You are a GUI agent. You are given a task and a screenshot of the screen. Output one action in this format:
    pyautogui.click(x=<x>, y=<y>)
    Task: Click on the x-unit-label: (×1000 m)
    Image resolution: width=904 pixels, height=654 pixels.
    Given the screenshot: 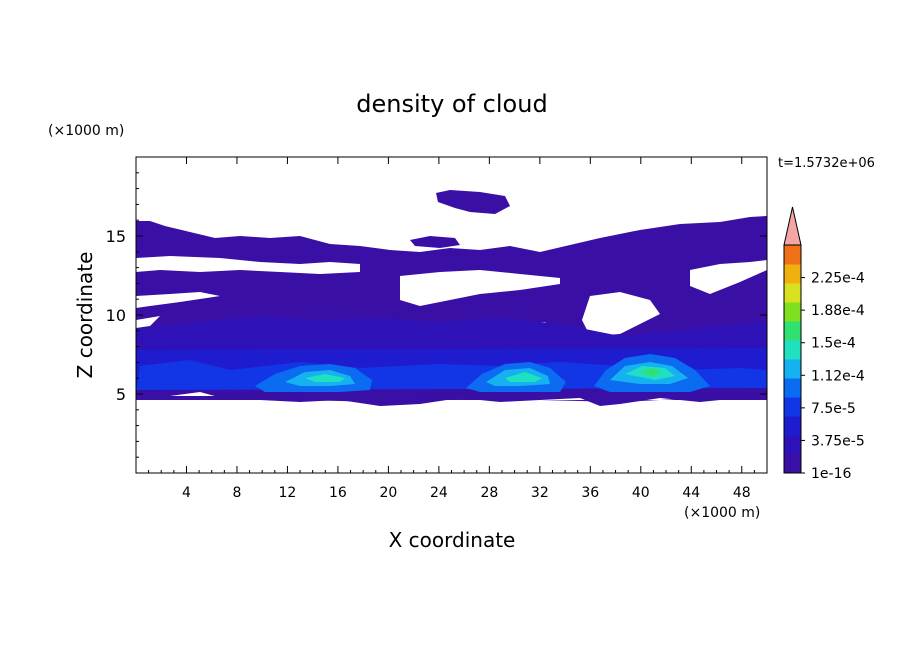 What is the action you would take?
    pyautogui.click(x=722, y=513)
    